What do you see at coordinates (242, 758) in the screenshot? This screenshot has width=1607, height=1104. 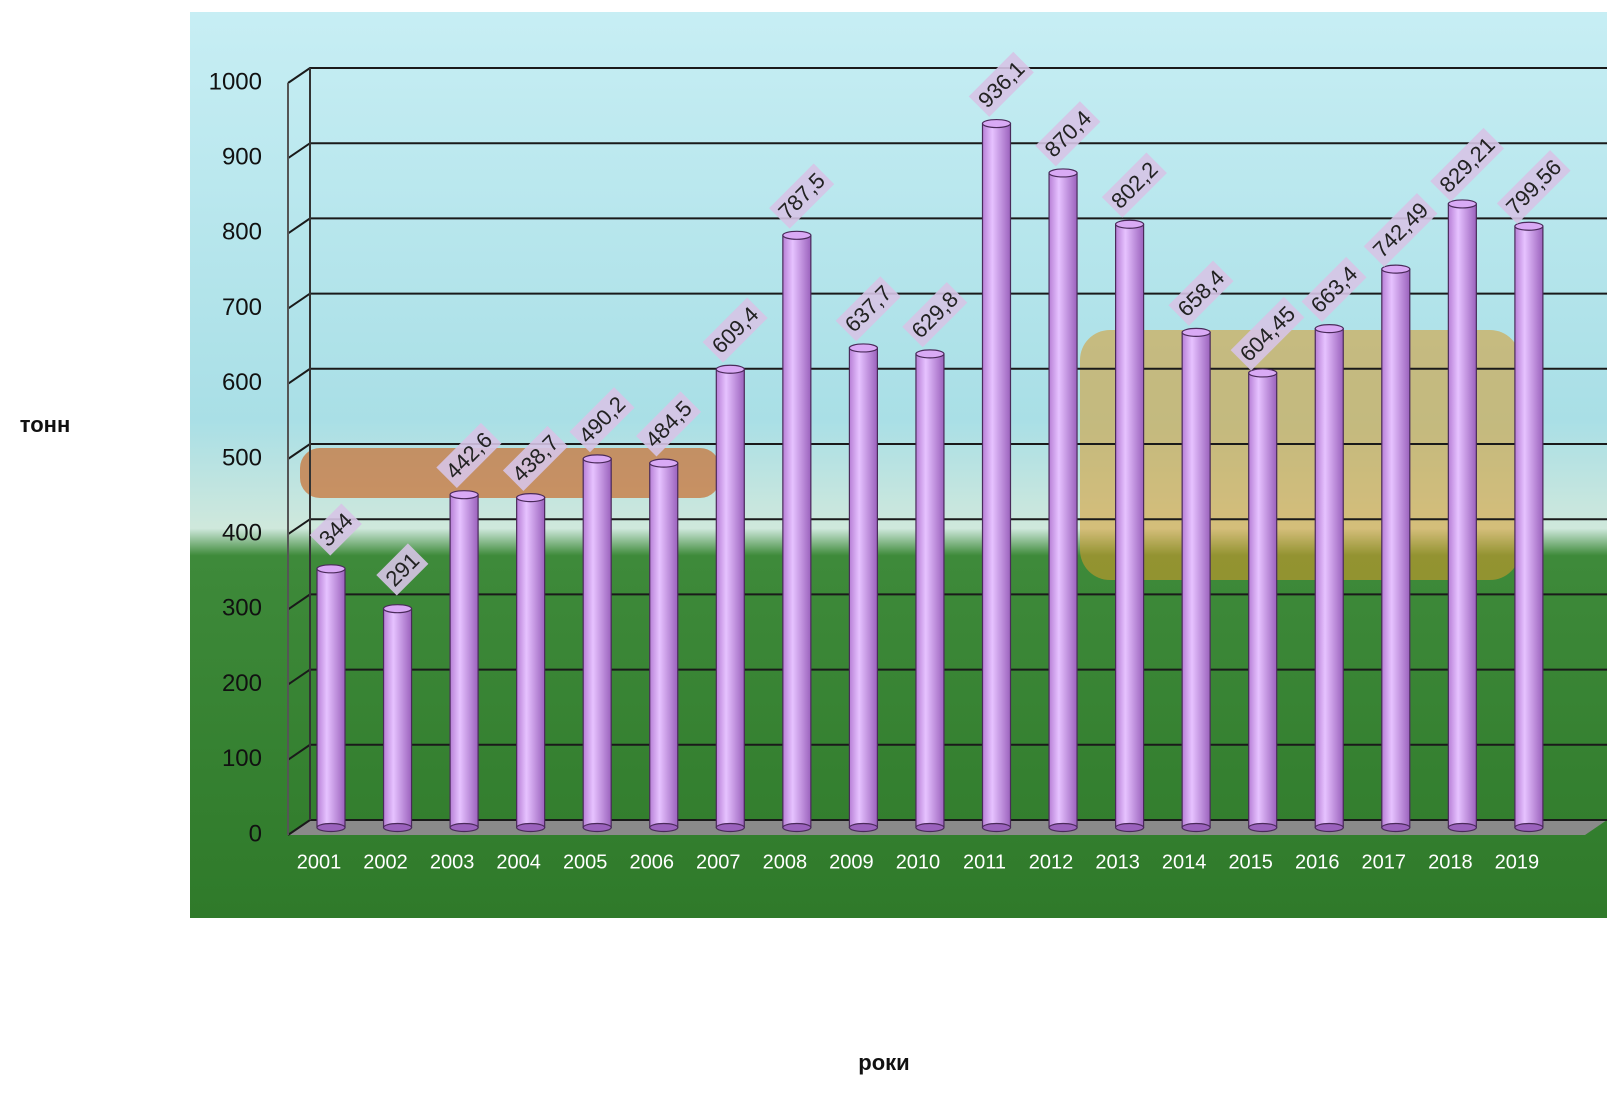 I see `y-tick-label: 100` at bounding box center [242, 758].